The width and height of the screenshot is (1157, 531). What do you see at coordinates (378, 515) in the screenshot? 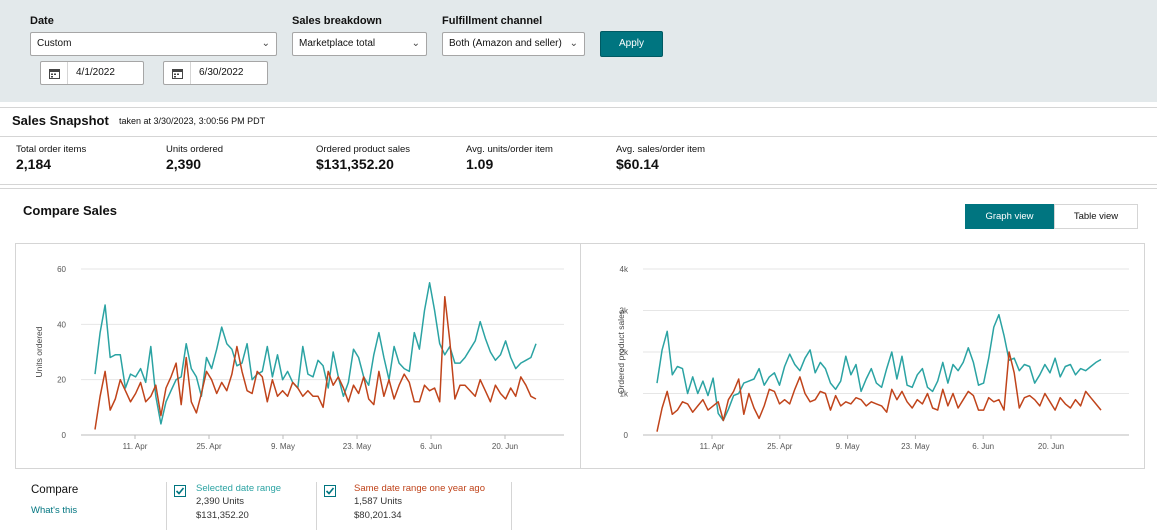
I see `legend-sales: $80,201.34` at bounding box center [378, 515].